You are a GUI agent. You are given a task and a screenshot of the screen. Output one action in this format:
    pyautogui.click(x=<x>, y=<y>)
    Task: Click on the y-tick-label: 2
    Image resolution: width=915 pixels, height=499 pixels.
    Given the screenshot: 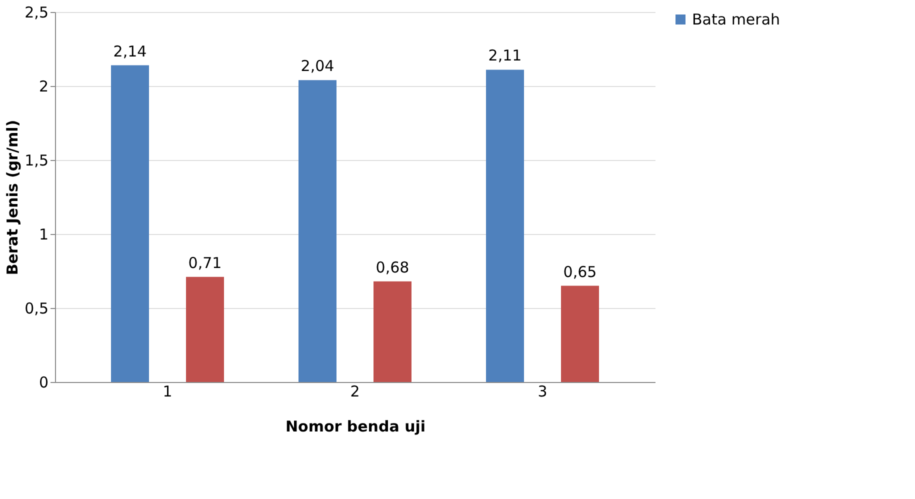 What is the action you would take?
    pyautogui.click(x=43, y=87)
    